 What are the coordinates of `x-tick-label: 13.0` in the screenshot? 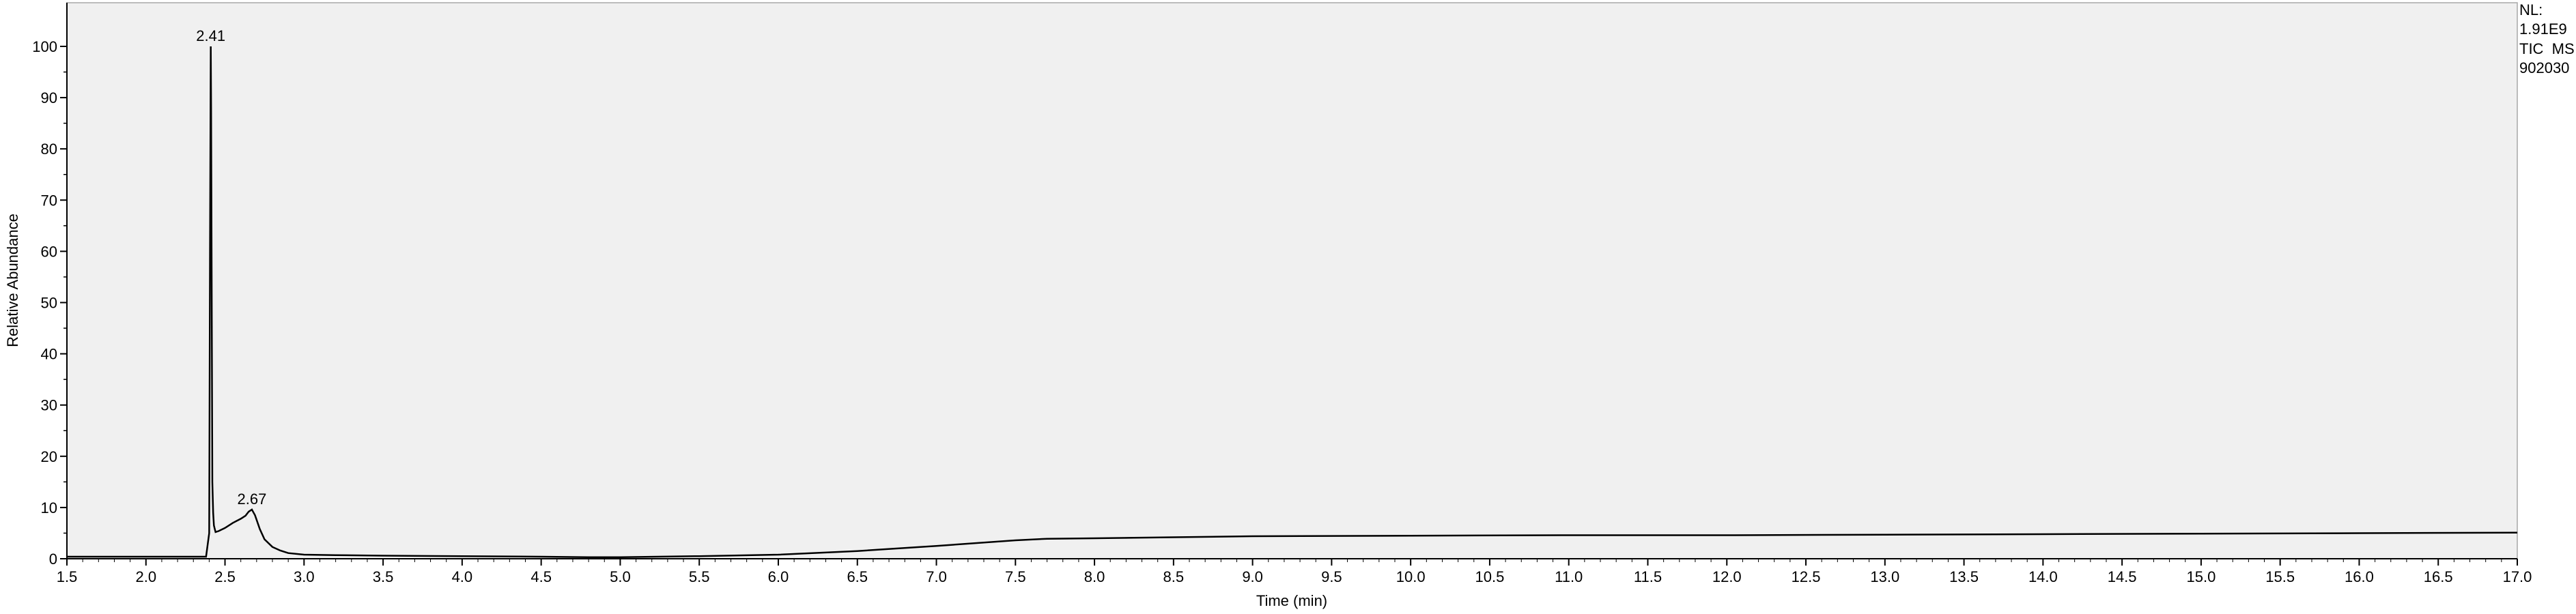 It's located at (1885, 576).